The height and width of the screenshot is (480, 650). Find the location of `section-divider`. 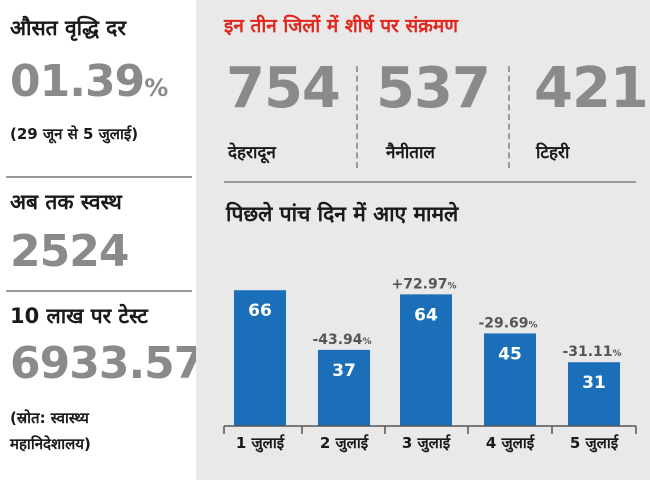

section-divider is located at coordinates (430, 182).